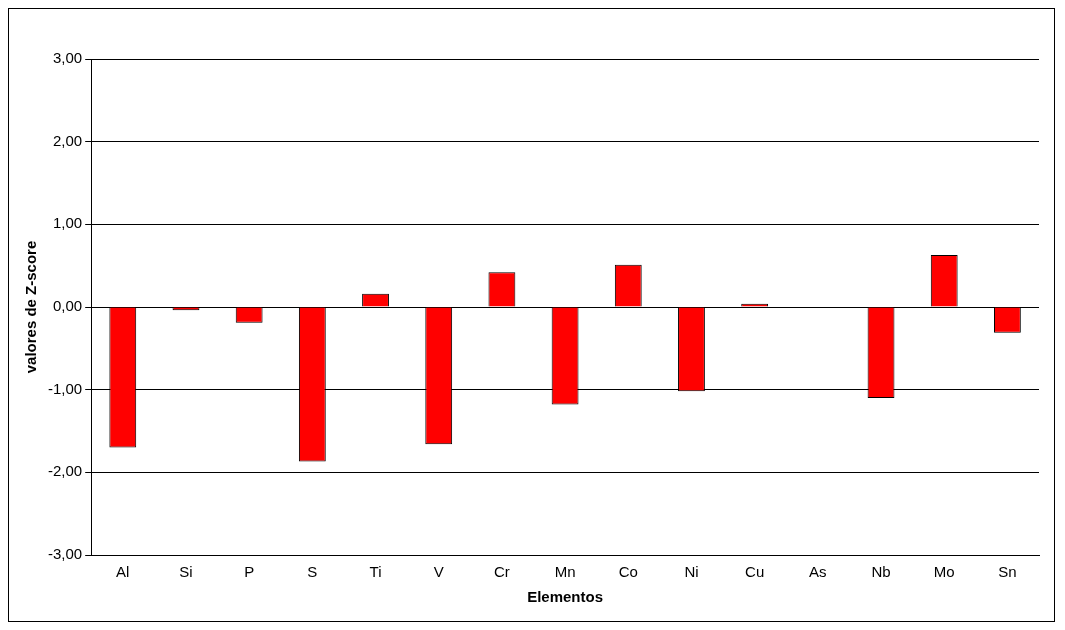  Describe the element at coordinates (65, 388) in the screenshot. I see `y-tick-label: -1,00` at that location.